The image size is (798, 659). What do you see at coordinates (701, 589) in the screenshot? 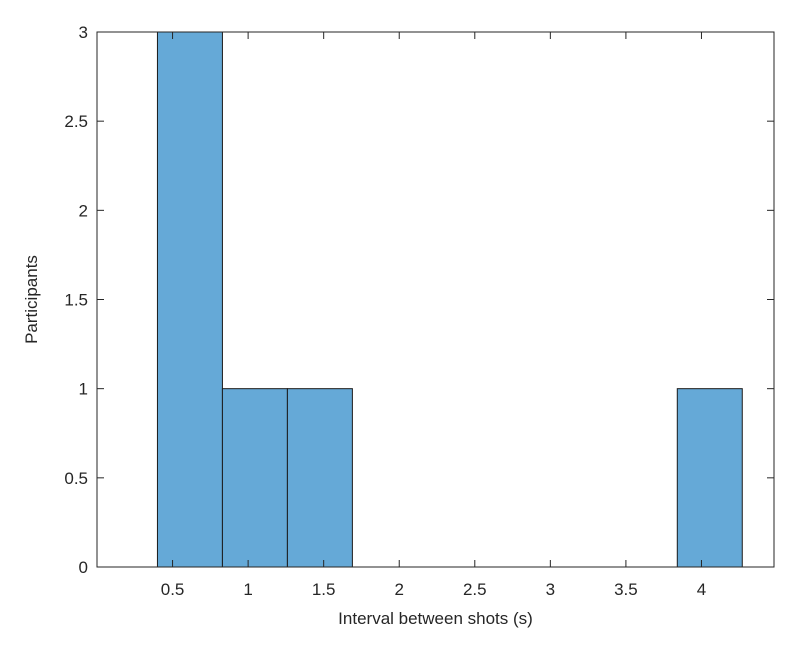
I see `x-tick-label: 4` at bounding box center [701, 589].